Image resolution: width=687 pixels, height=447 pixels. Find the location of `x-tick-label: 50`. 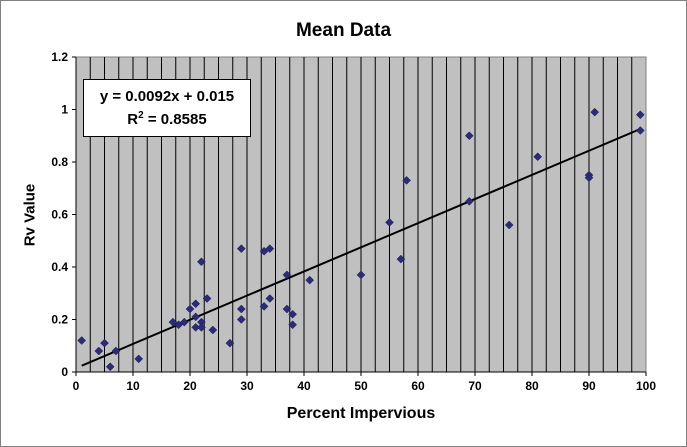

x-tick-label: 50 is located at coordinates (361, 386).